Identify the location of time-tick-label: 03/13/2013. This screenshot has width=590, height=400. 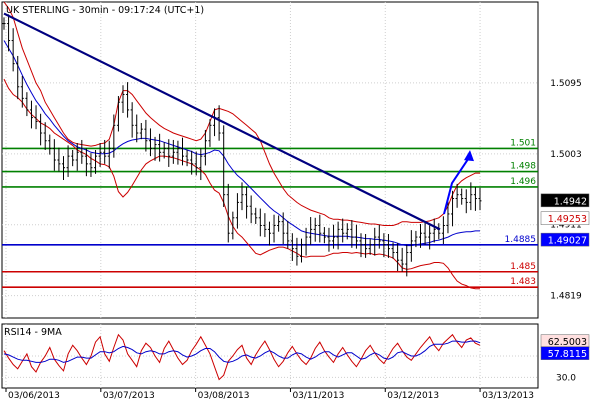
(508, 395).